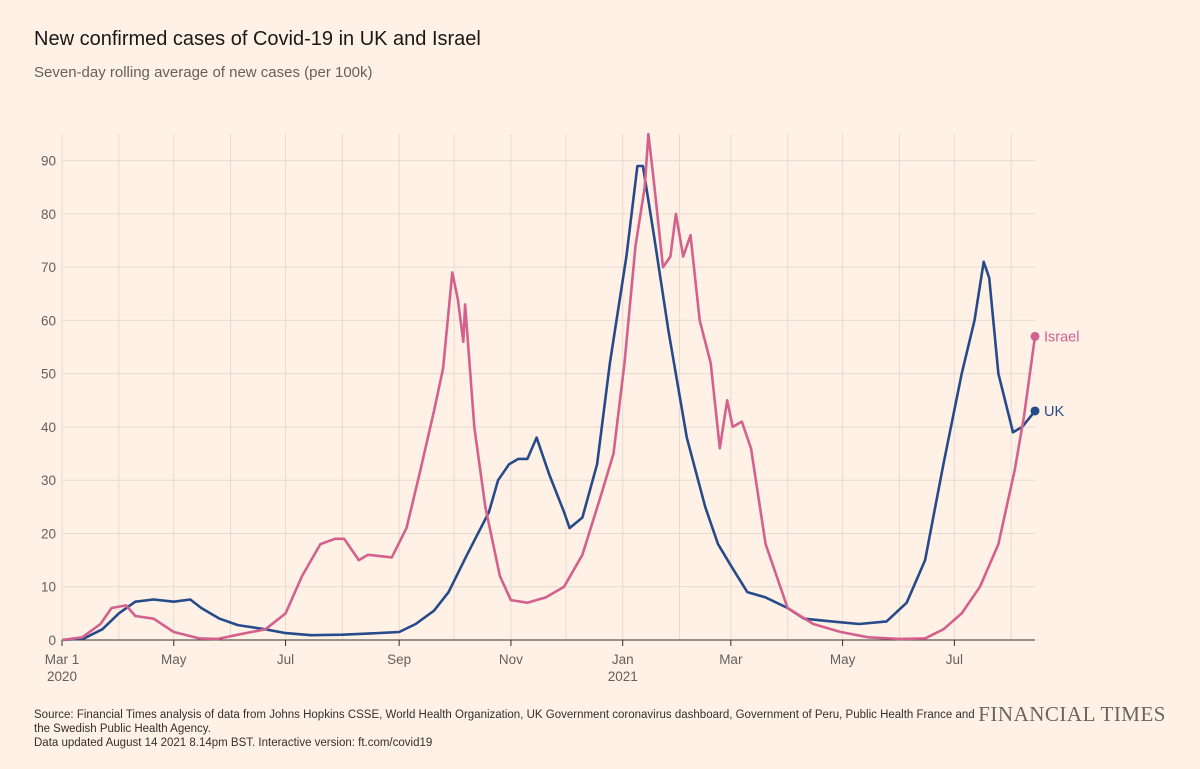  Describe the element at coordinates (1054, 412) in the screenshot. I see `uk-end-label: UK` at that location.